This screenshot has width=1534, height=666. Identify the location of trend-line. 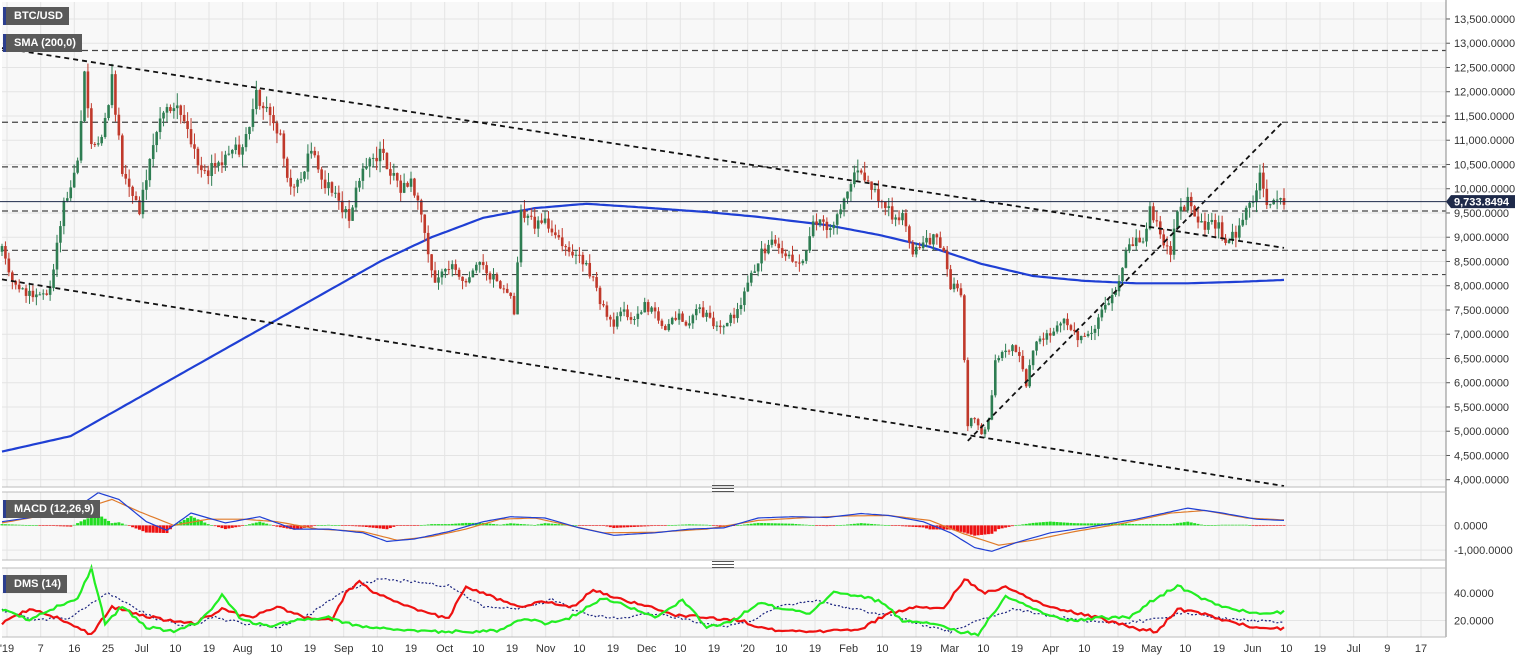
(1126, 281).